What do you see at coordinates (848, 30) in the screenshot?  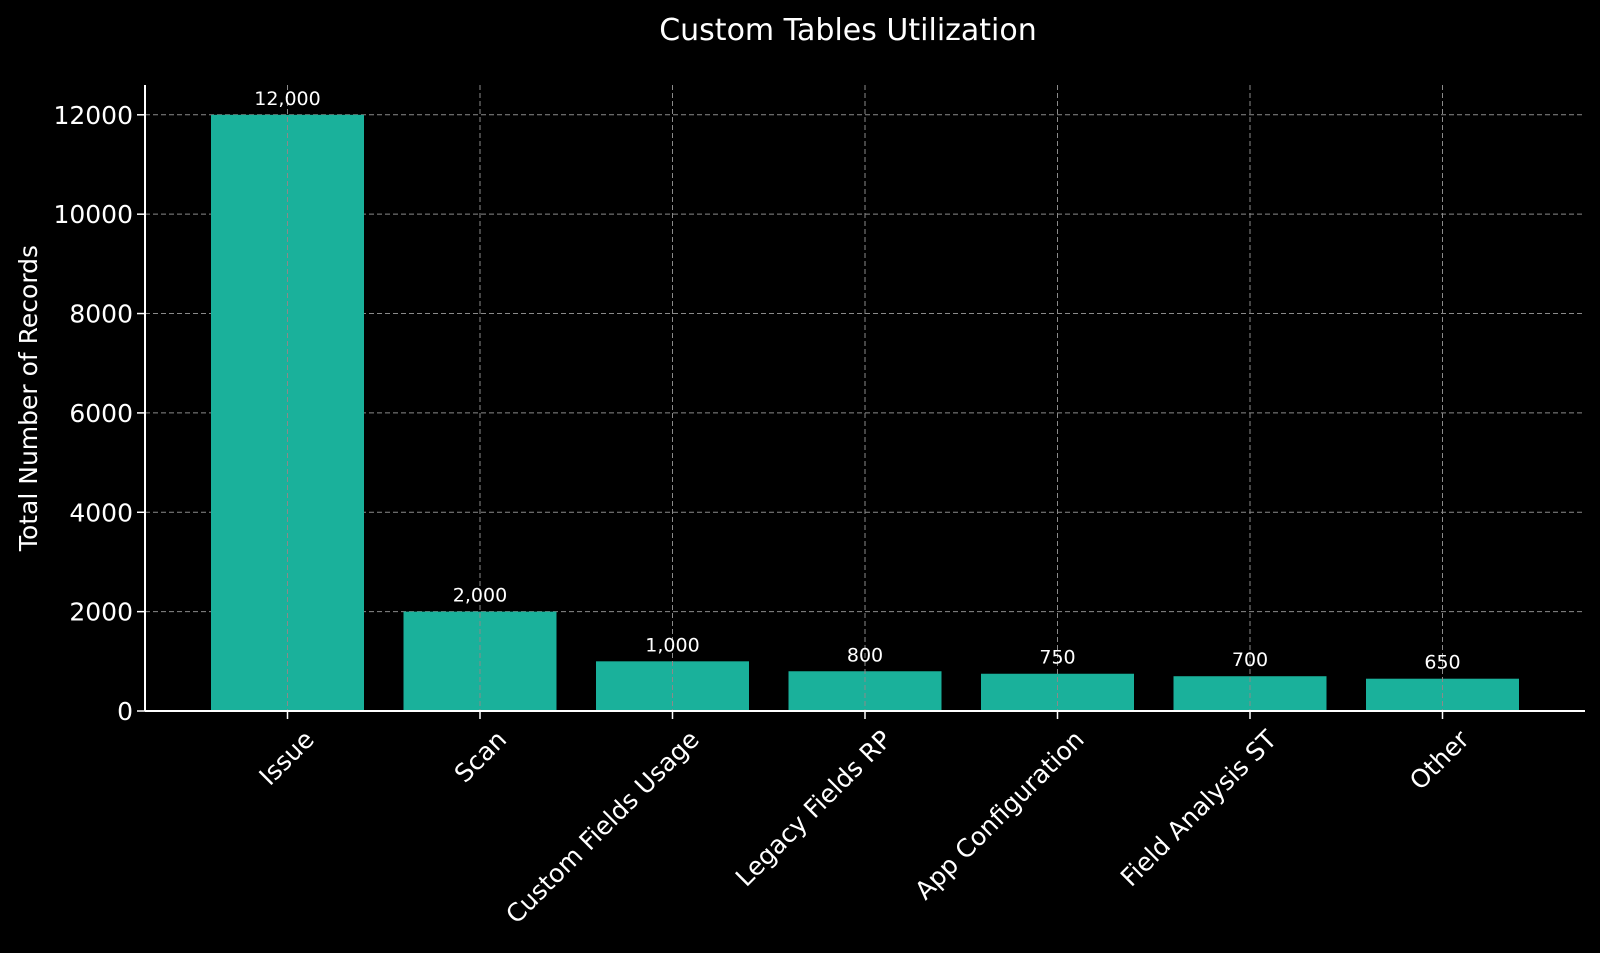 I see `chart-title: Custom Tables Utilization` at bounding box center [848, 30].